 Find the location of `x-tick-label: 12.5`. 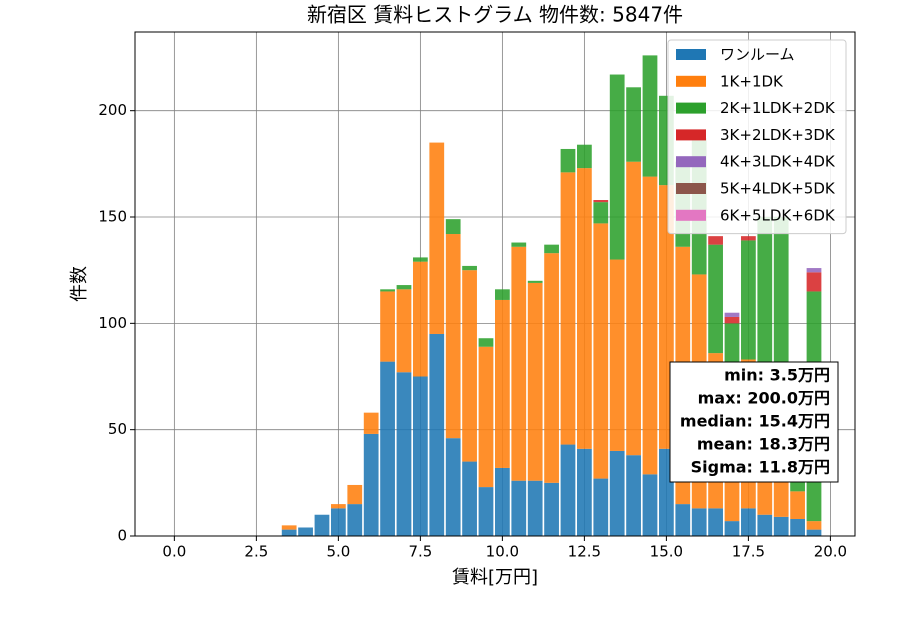

x-tick-label: 12.5 is located at coordinates (584, 552).